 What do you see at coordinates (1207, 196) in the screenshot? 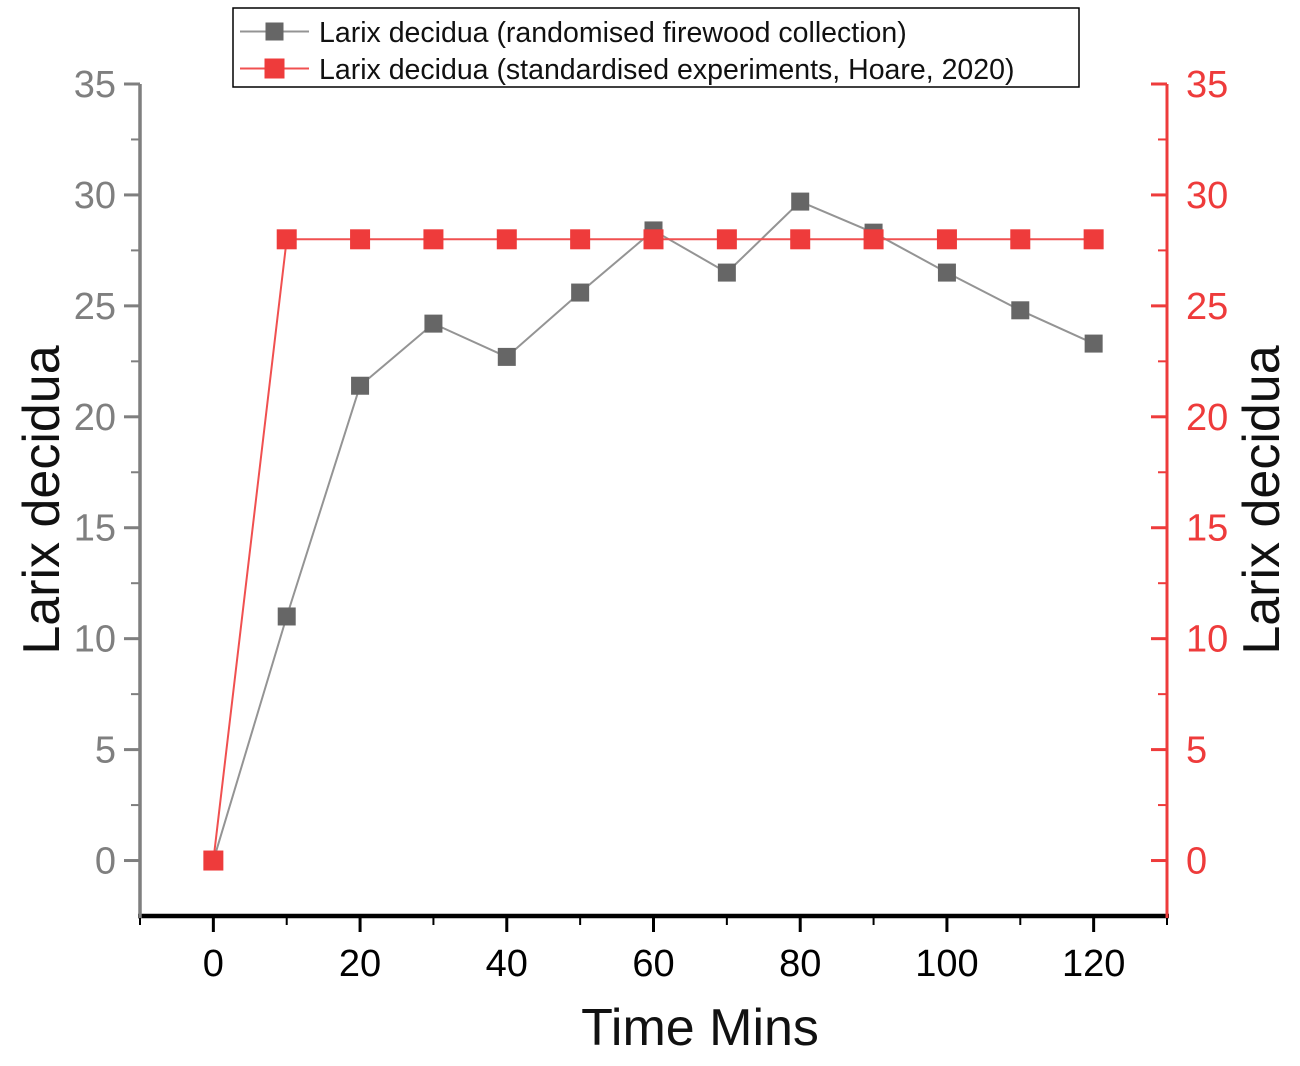
I see `right-y-axis-tick-label: 30` at bounding box center [1207, 196].